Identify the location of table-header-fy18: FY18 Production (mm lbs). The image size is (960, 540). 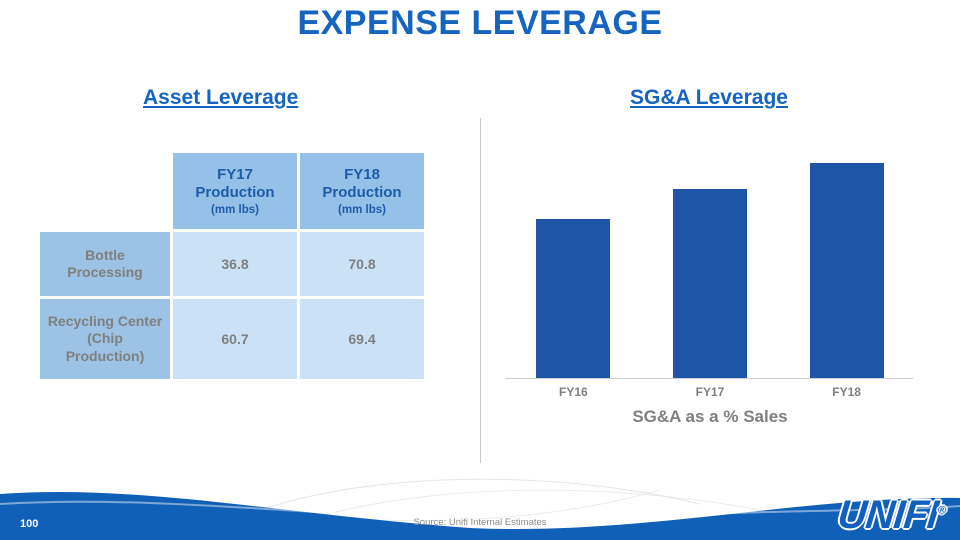
(362, 191).